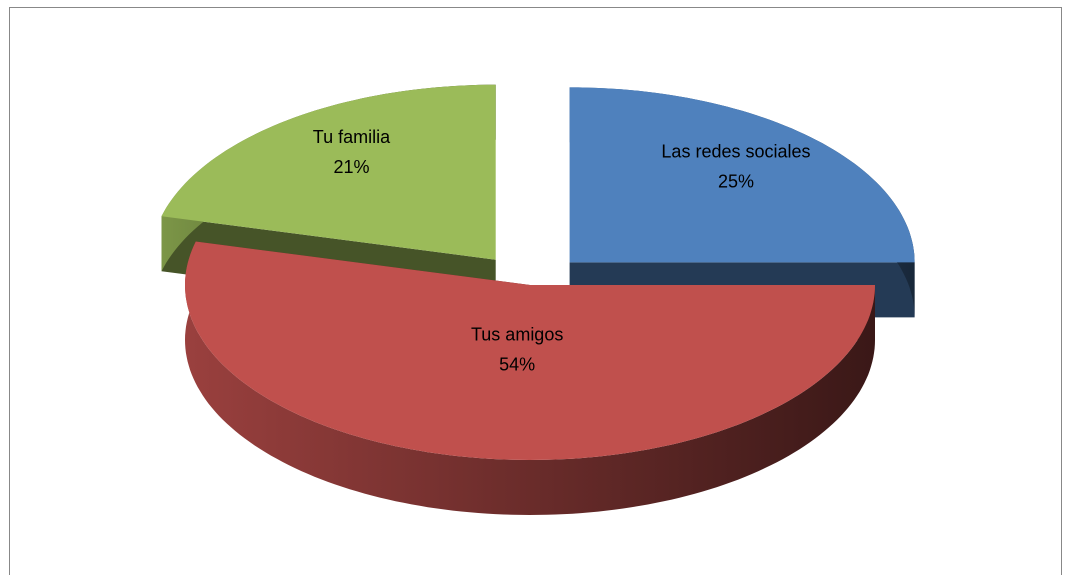 The image size is (1072, 575). What do you see at coordinates (736, 181) in the screenshot?
I see `data-label-value: 25%` at bounding box center [736, 181].